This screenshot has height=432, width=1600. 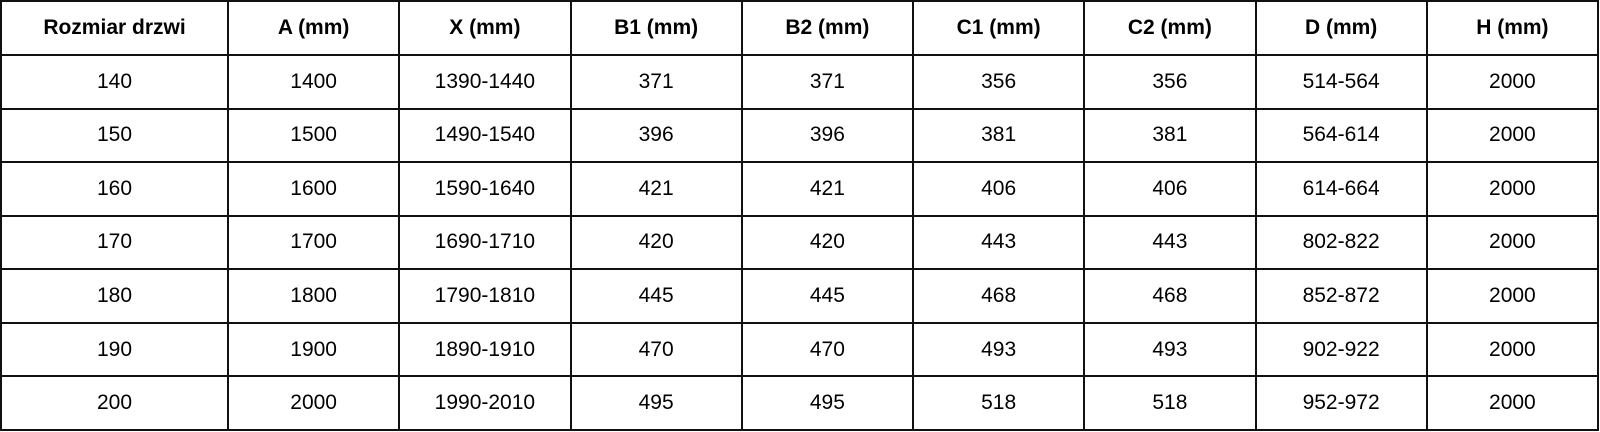 I want to click on table-cell: 1590-1640, so click(x=485, y=189).